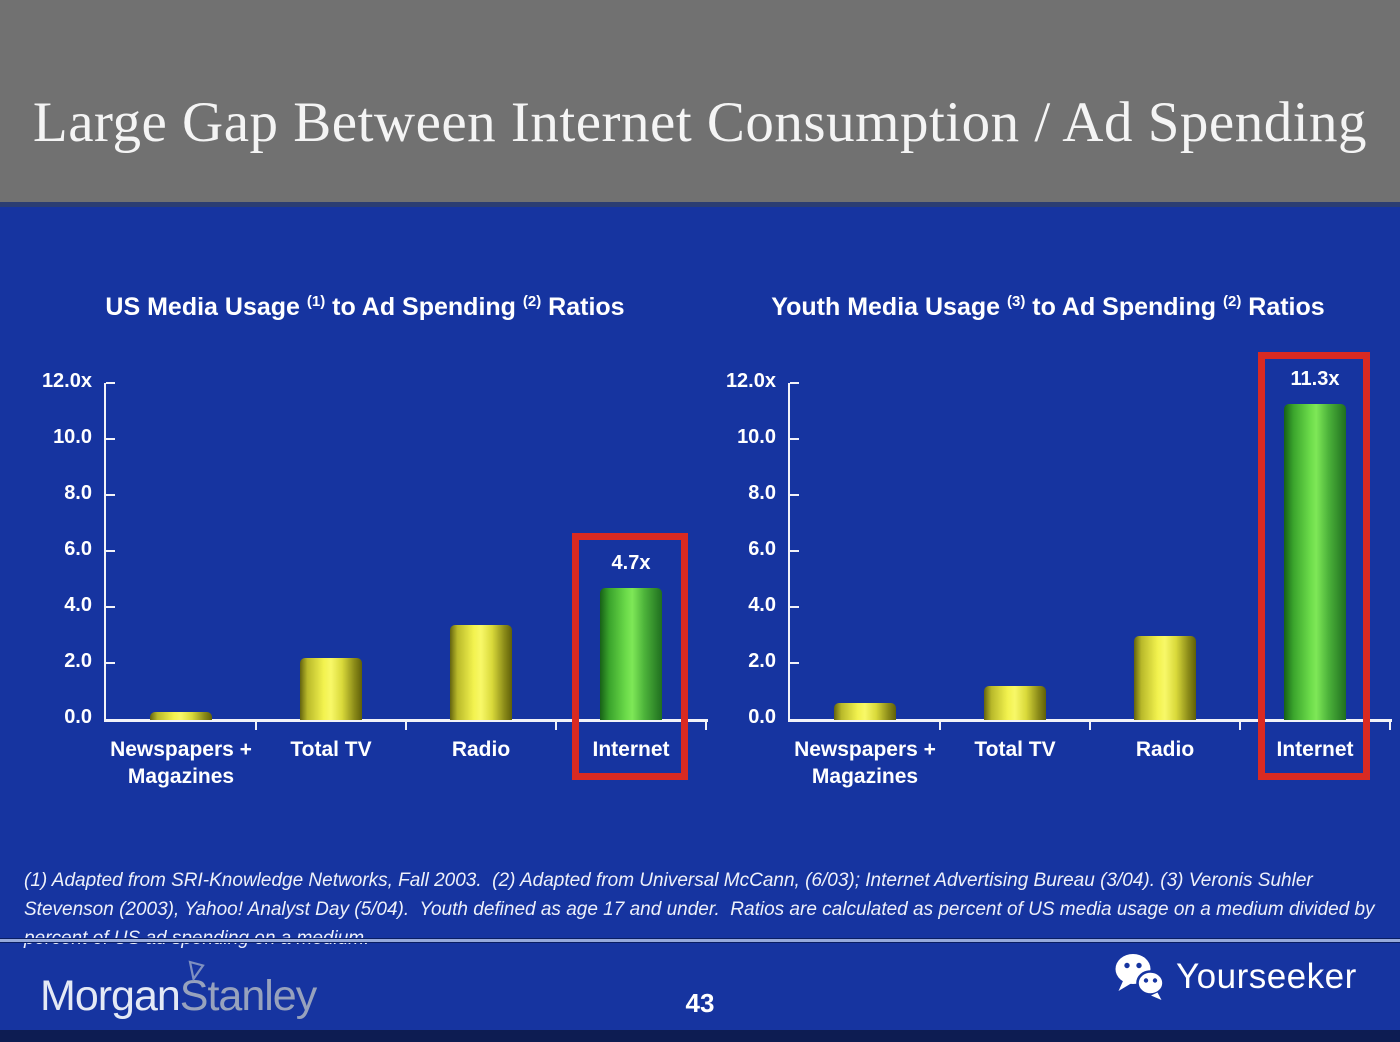 The width and height of the screenshot is (1400, 1042). I want to click on highlight-box-internet-right, so click(1314, 566).